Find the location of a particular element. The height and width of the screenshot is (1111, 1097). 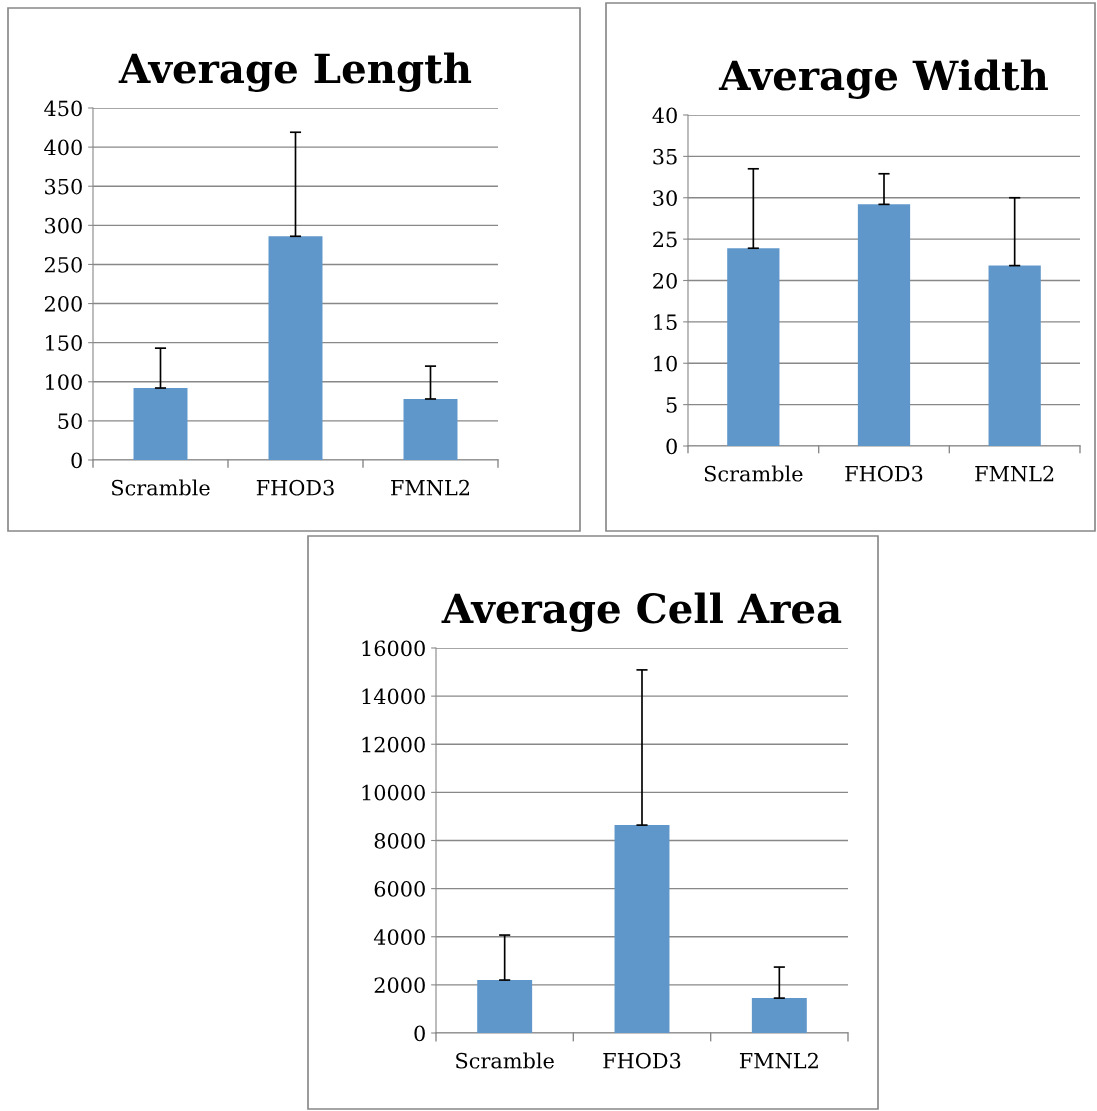

y-tick-label: 250 is located at coordinates (63, 264).